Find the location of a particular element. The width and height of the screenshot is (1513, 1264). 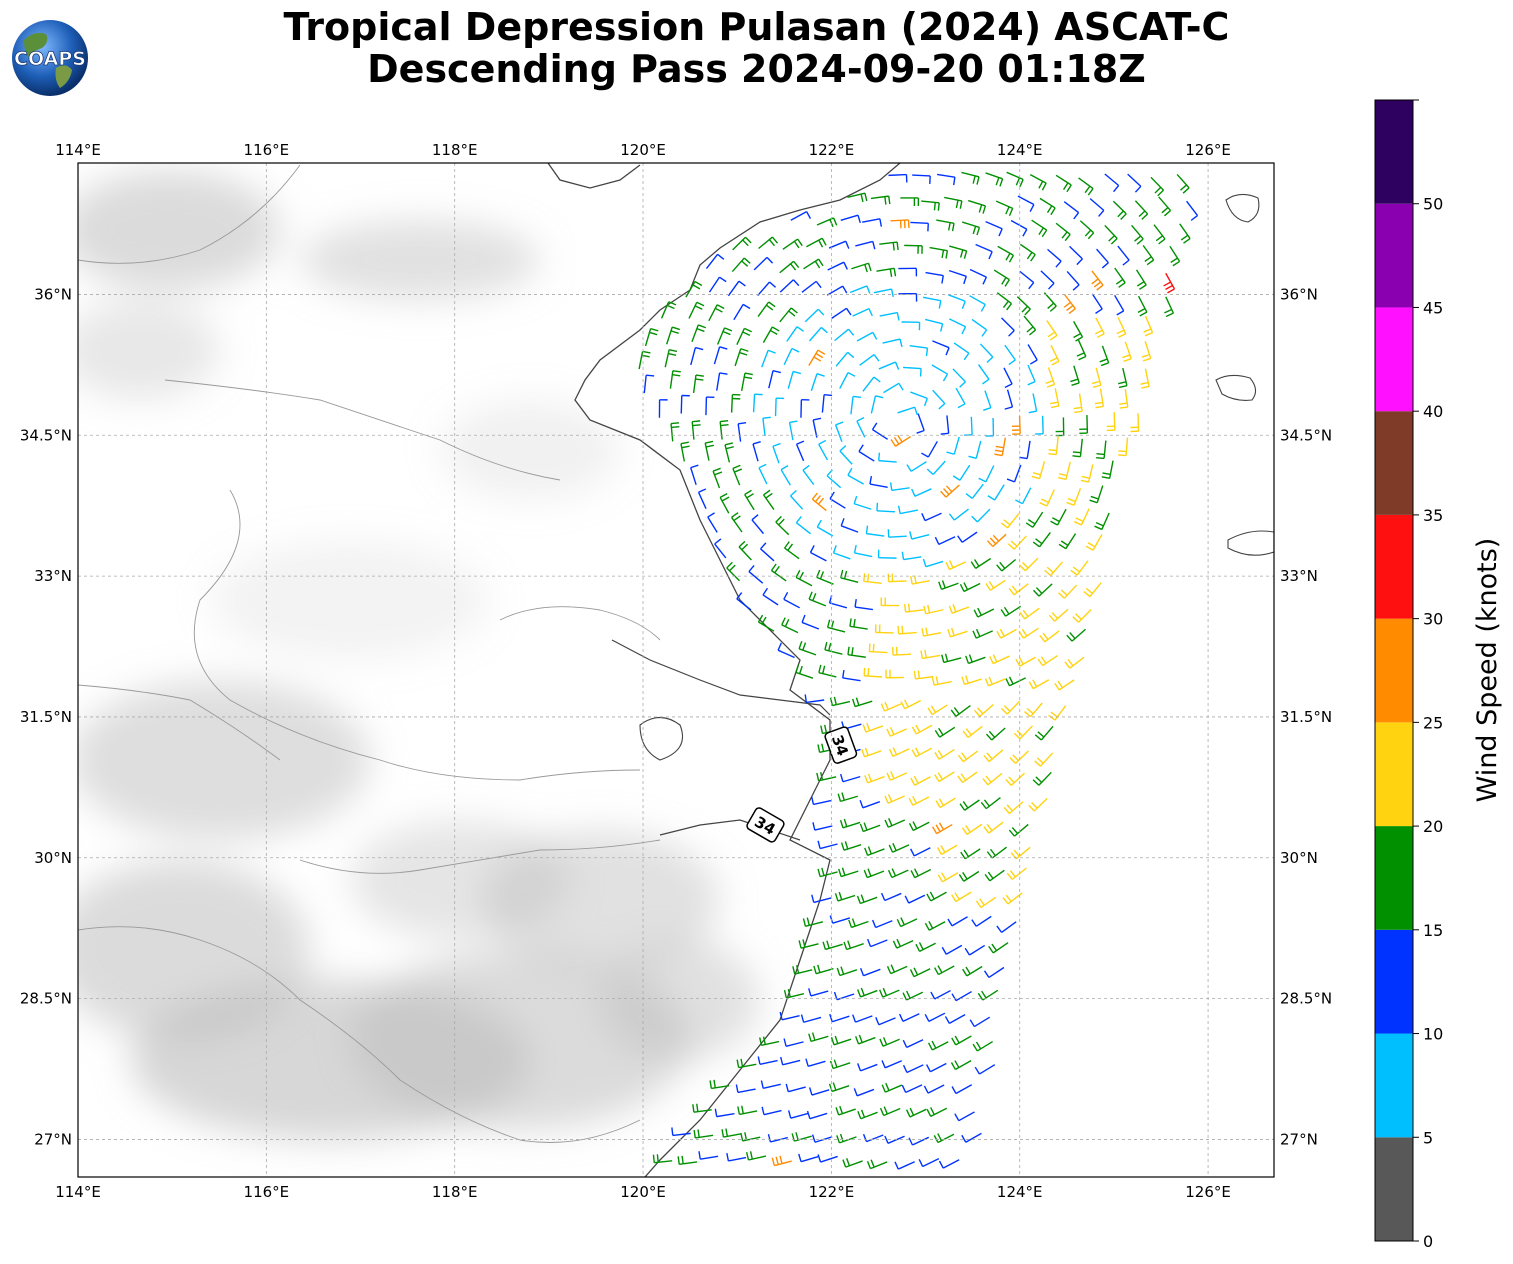

lat-tick-label-left: 30°N is located at coordinates (53, 858).